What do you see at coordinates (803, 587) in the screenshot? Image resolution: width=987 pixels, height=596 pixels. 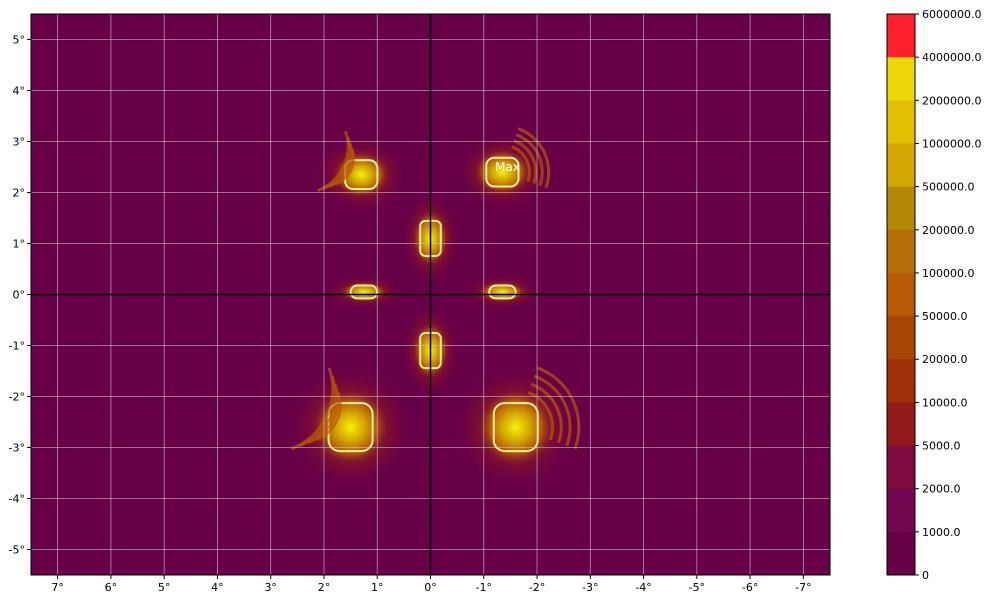 I see `x-tick-label: -7°` at bounding box center [803, 587].